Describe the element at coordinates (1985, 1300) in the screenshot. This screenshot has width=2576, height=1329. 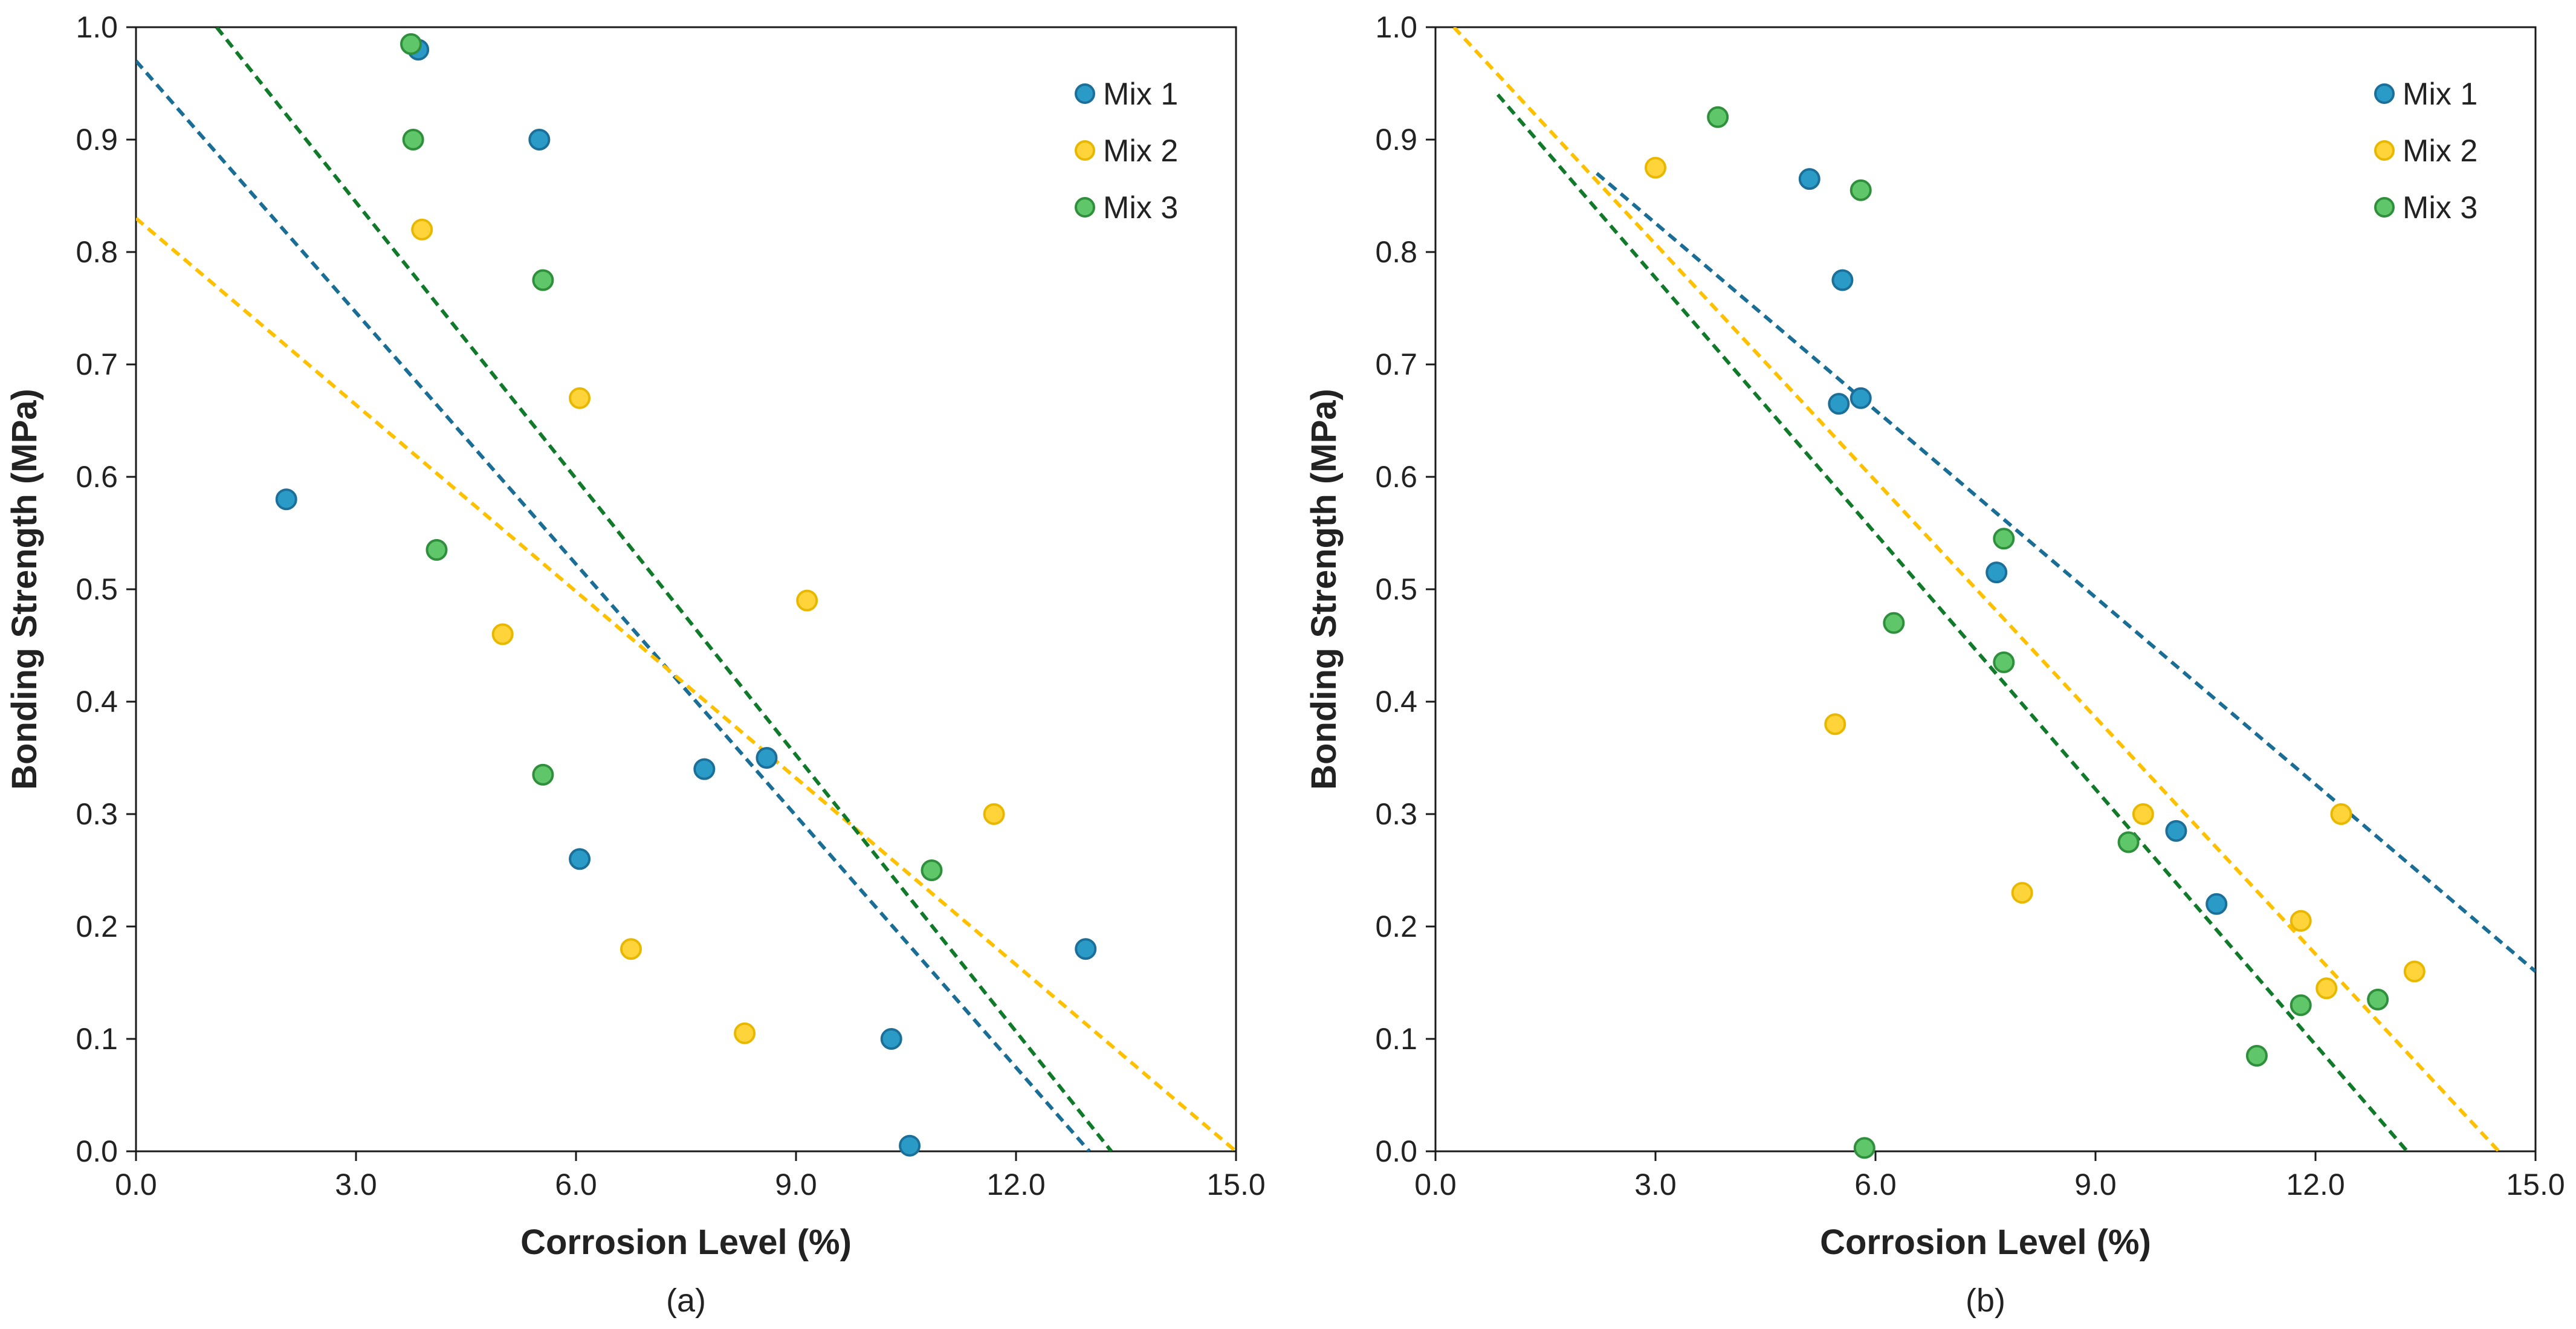
I see `panel-caption: (b)` at that location.